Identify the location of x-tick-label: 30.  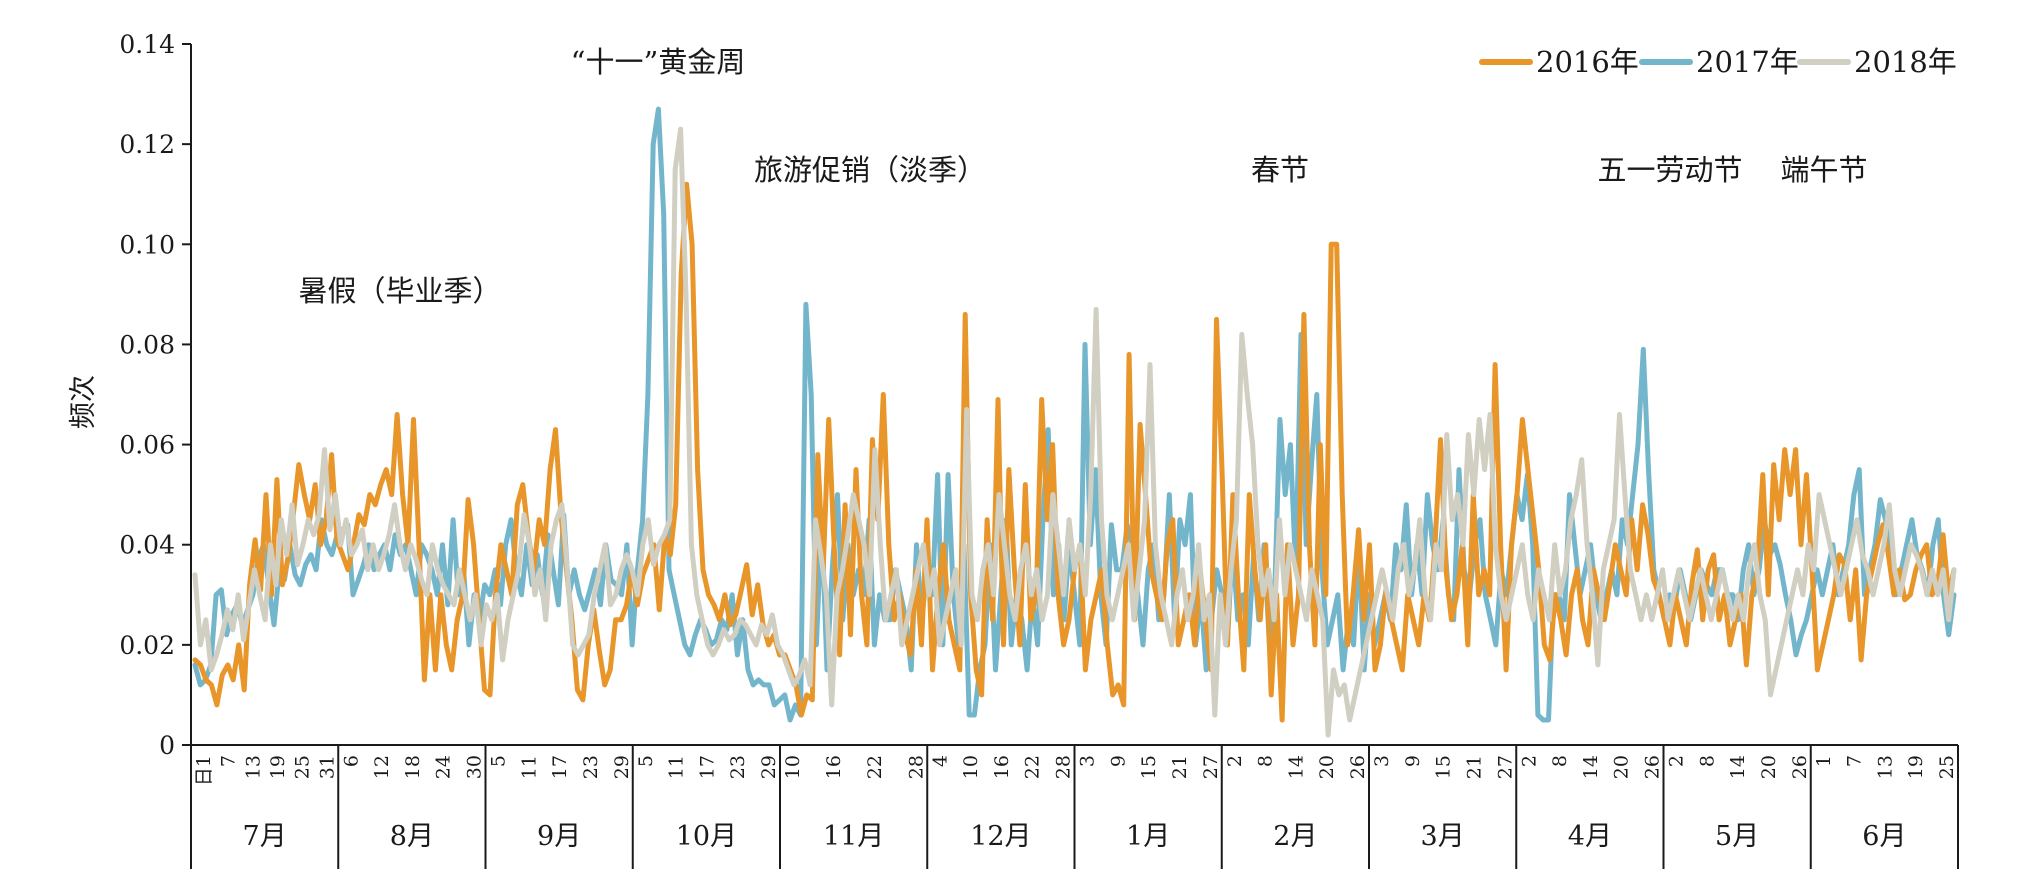
(475, 767).